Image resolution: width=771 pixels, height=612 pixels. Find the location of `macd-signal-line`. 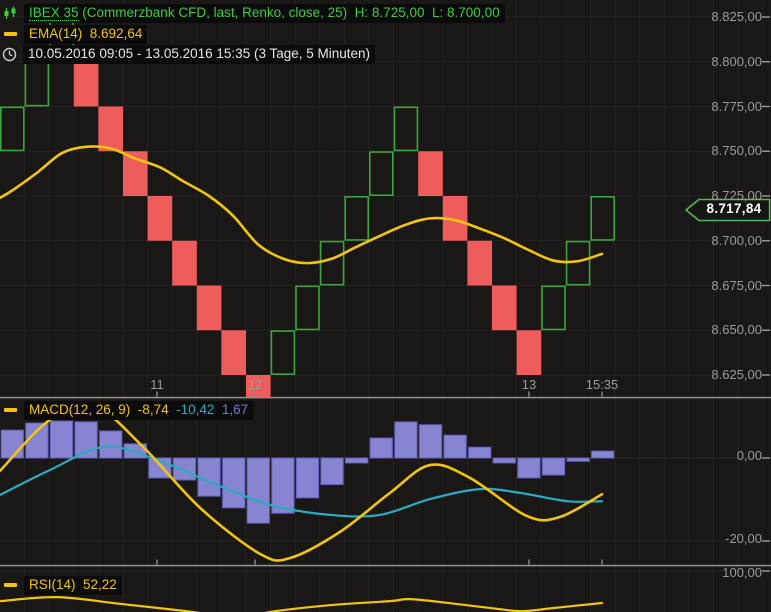

macd-signal-line is located at coordinates (302, 481).